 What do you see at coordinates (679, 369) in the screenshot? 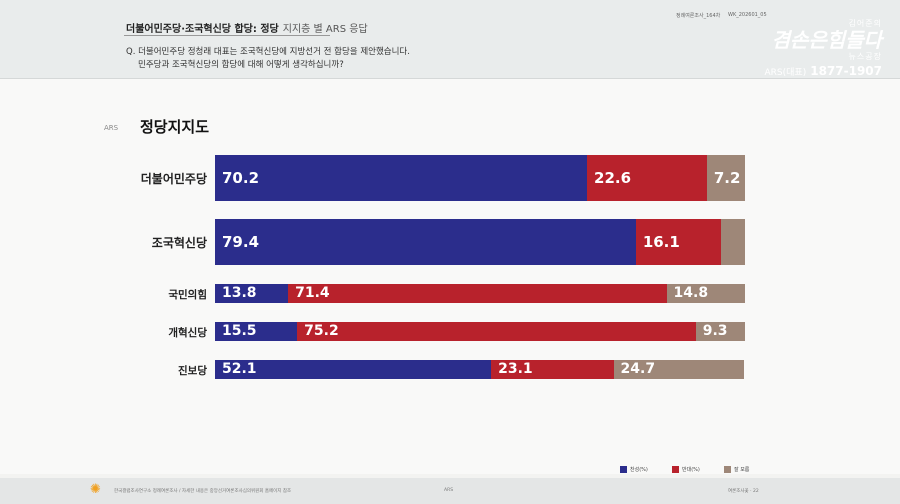
I see `bar-segment: 24.7` at bounding box center [679, 369].